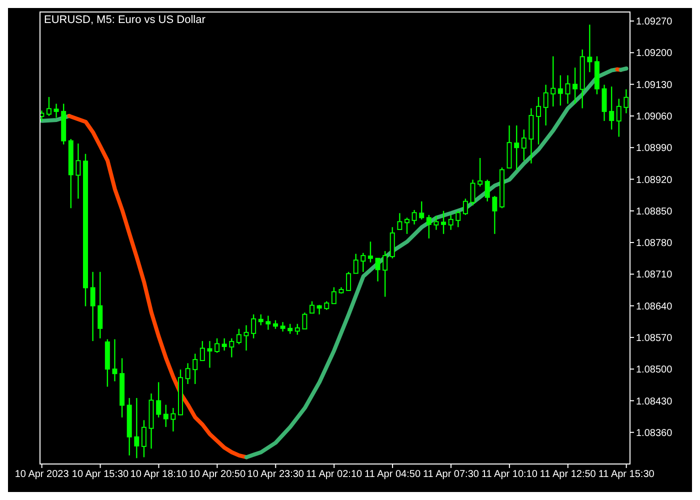  I want to click on y-tick-label: 1.08710, so click(654, 275).